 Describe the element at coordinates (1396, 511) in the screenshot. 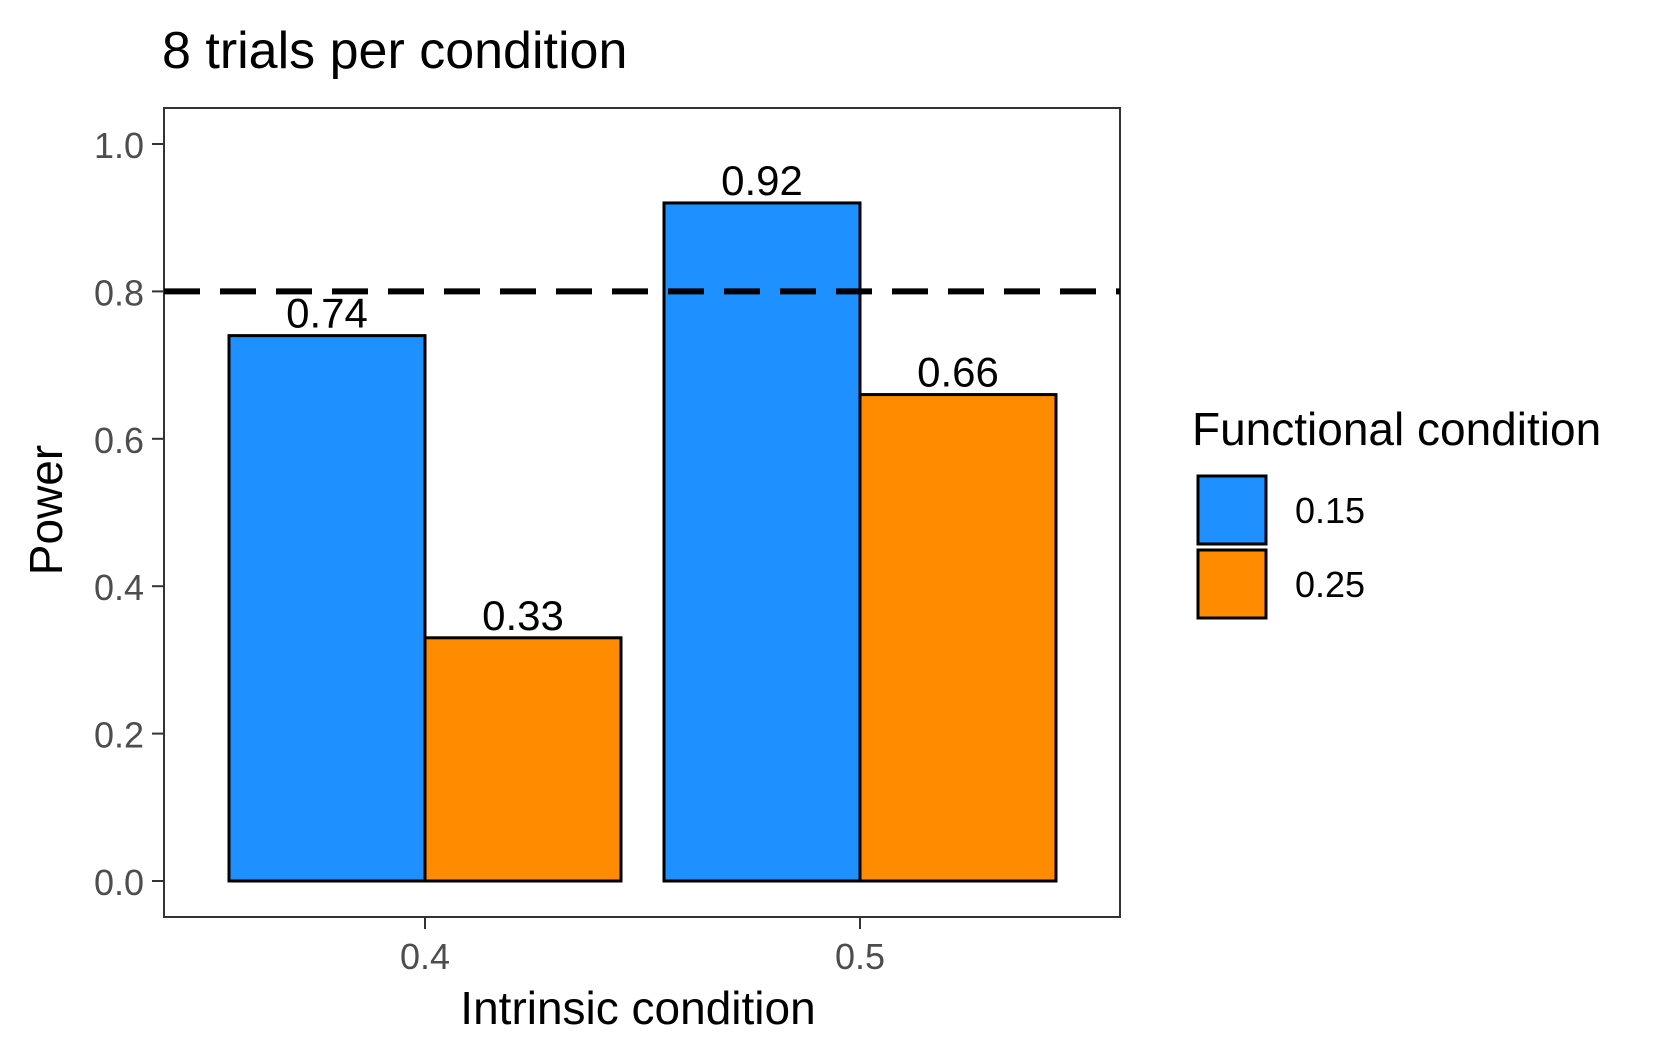

I see `legend: Functional condition 0.15 0.25` at that location.